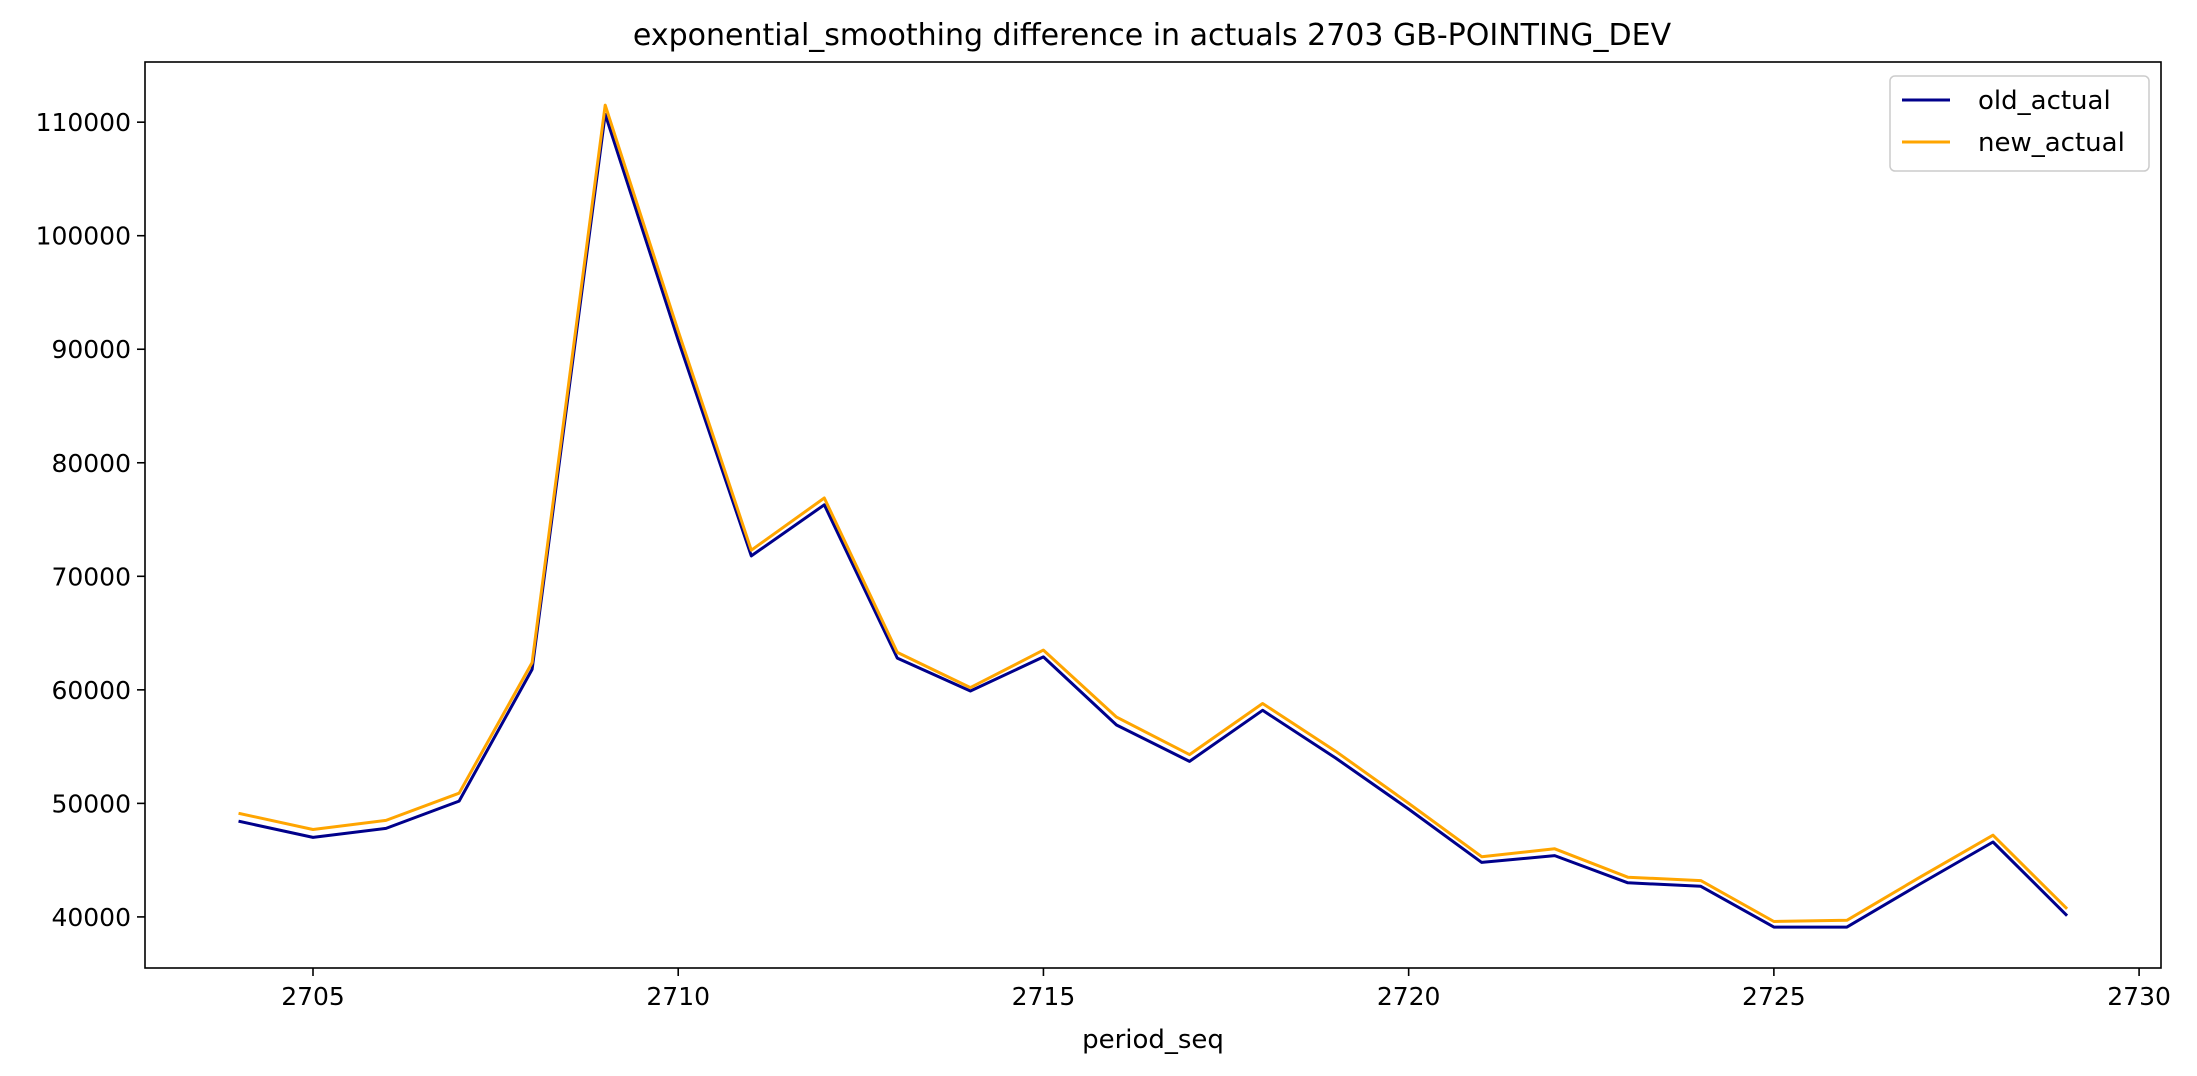 This screenshot has width=2197, height=1076. Describe the element at coordinates (678, 996) in the screenshot. I see `x-tick-label: 2710` at that location.